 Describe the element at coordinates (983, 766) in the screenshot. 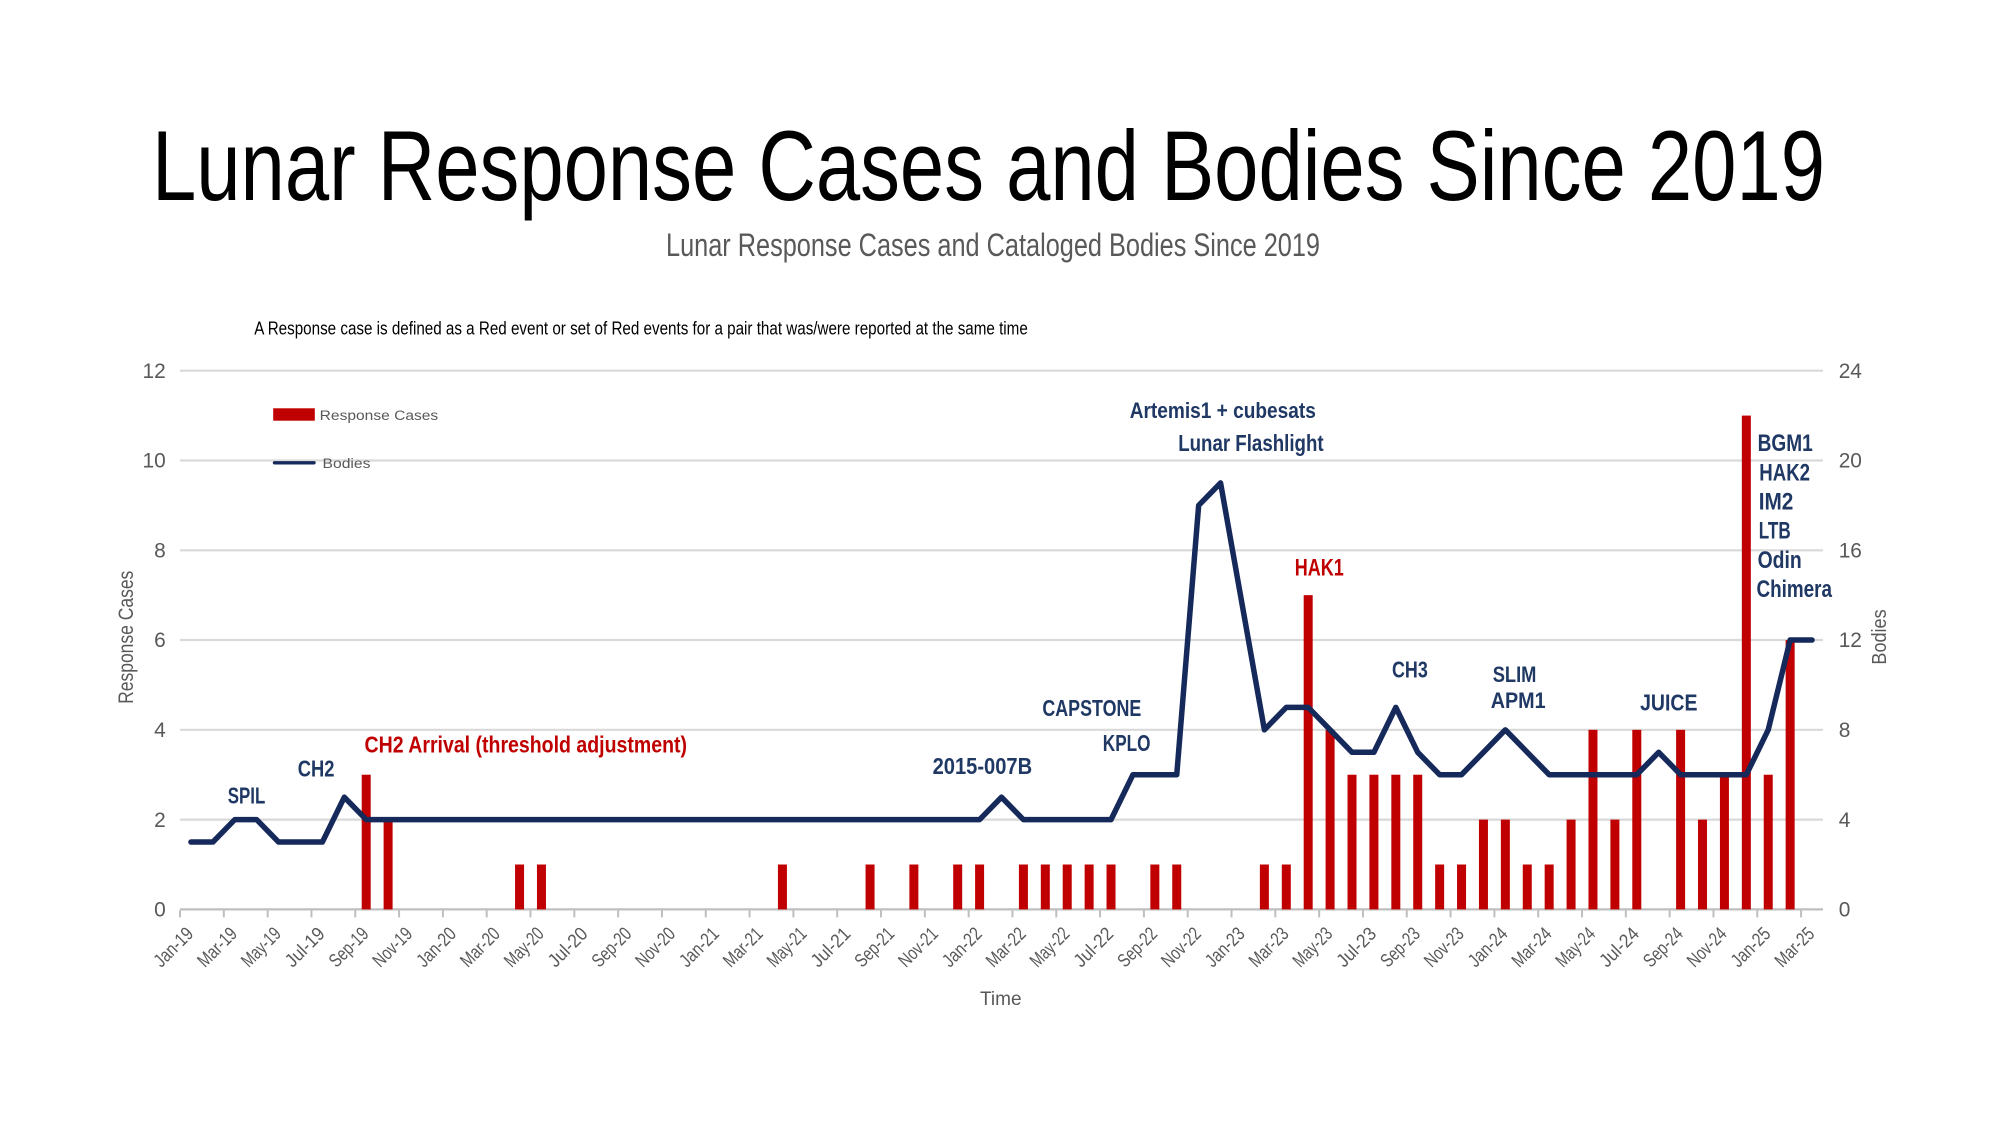

I see `svg-text: 2015-007B` at that location.